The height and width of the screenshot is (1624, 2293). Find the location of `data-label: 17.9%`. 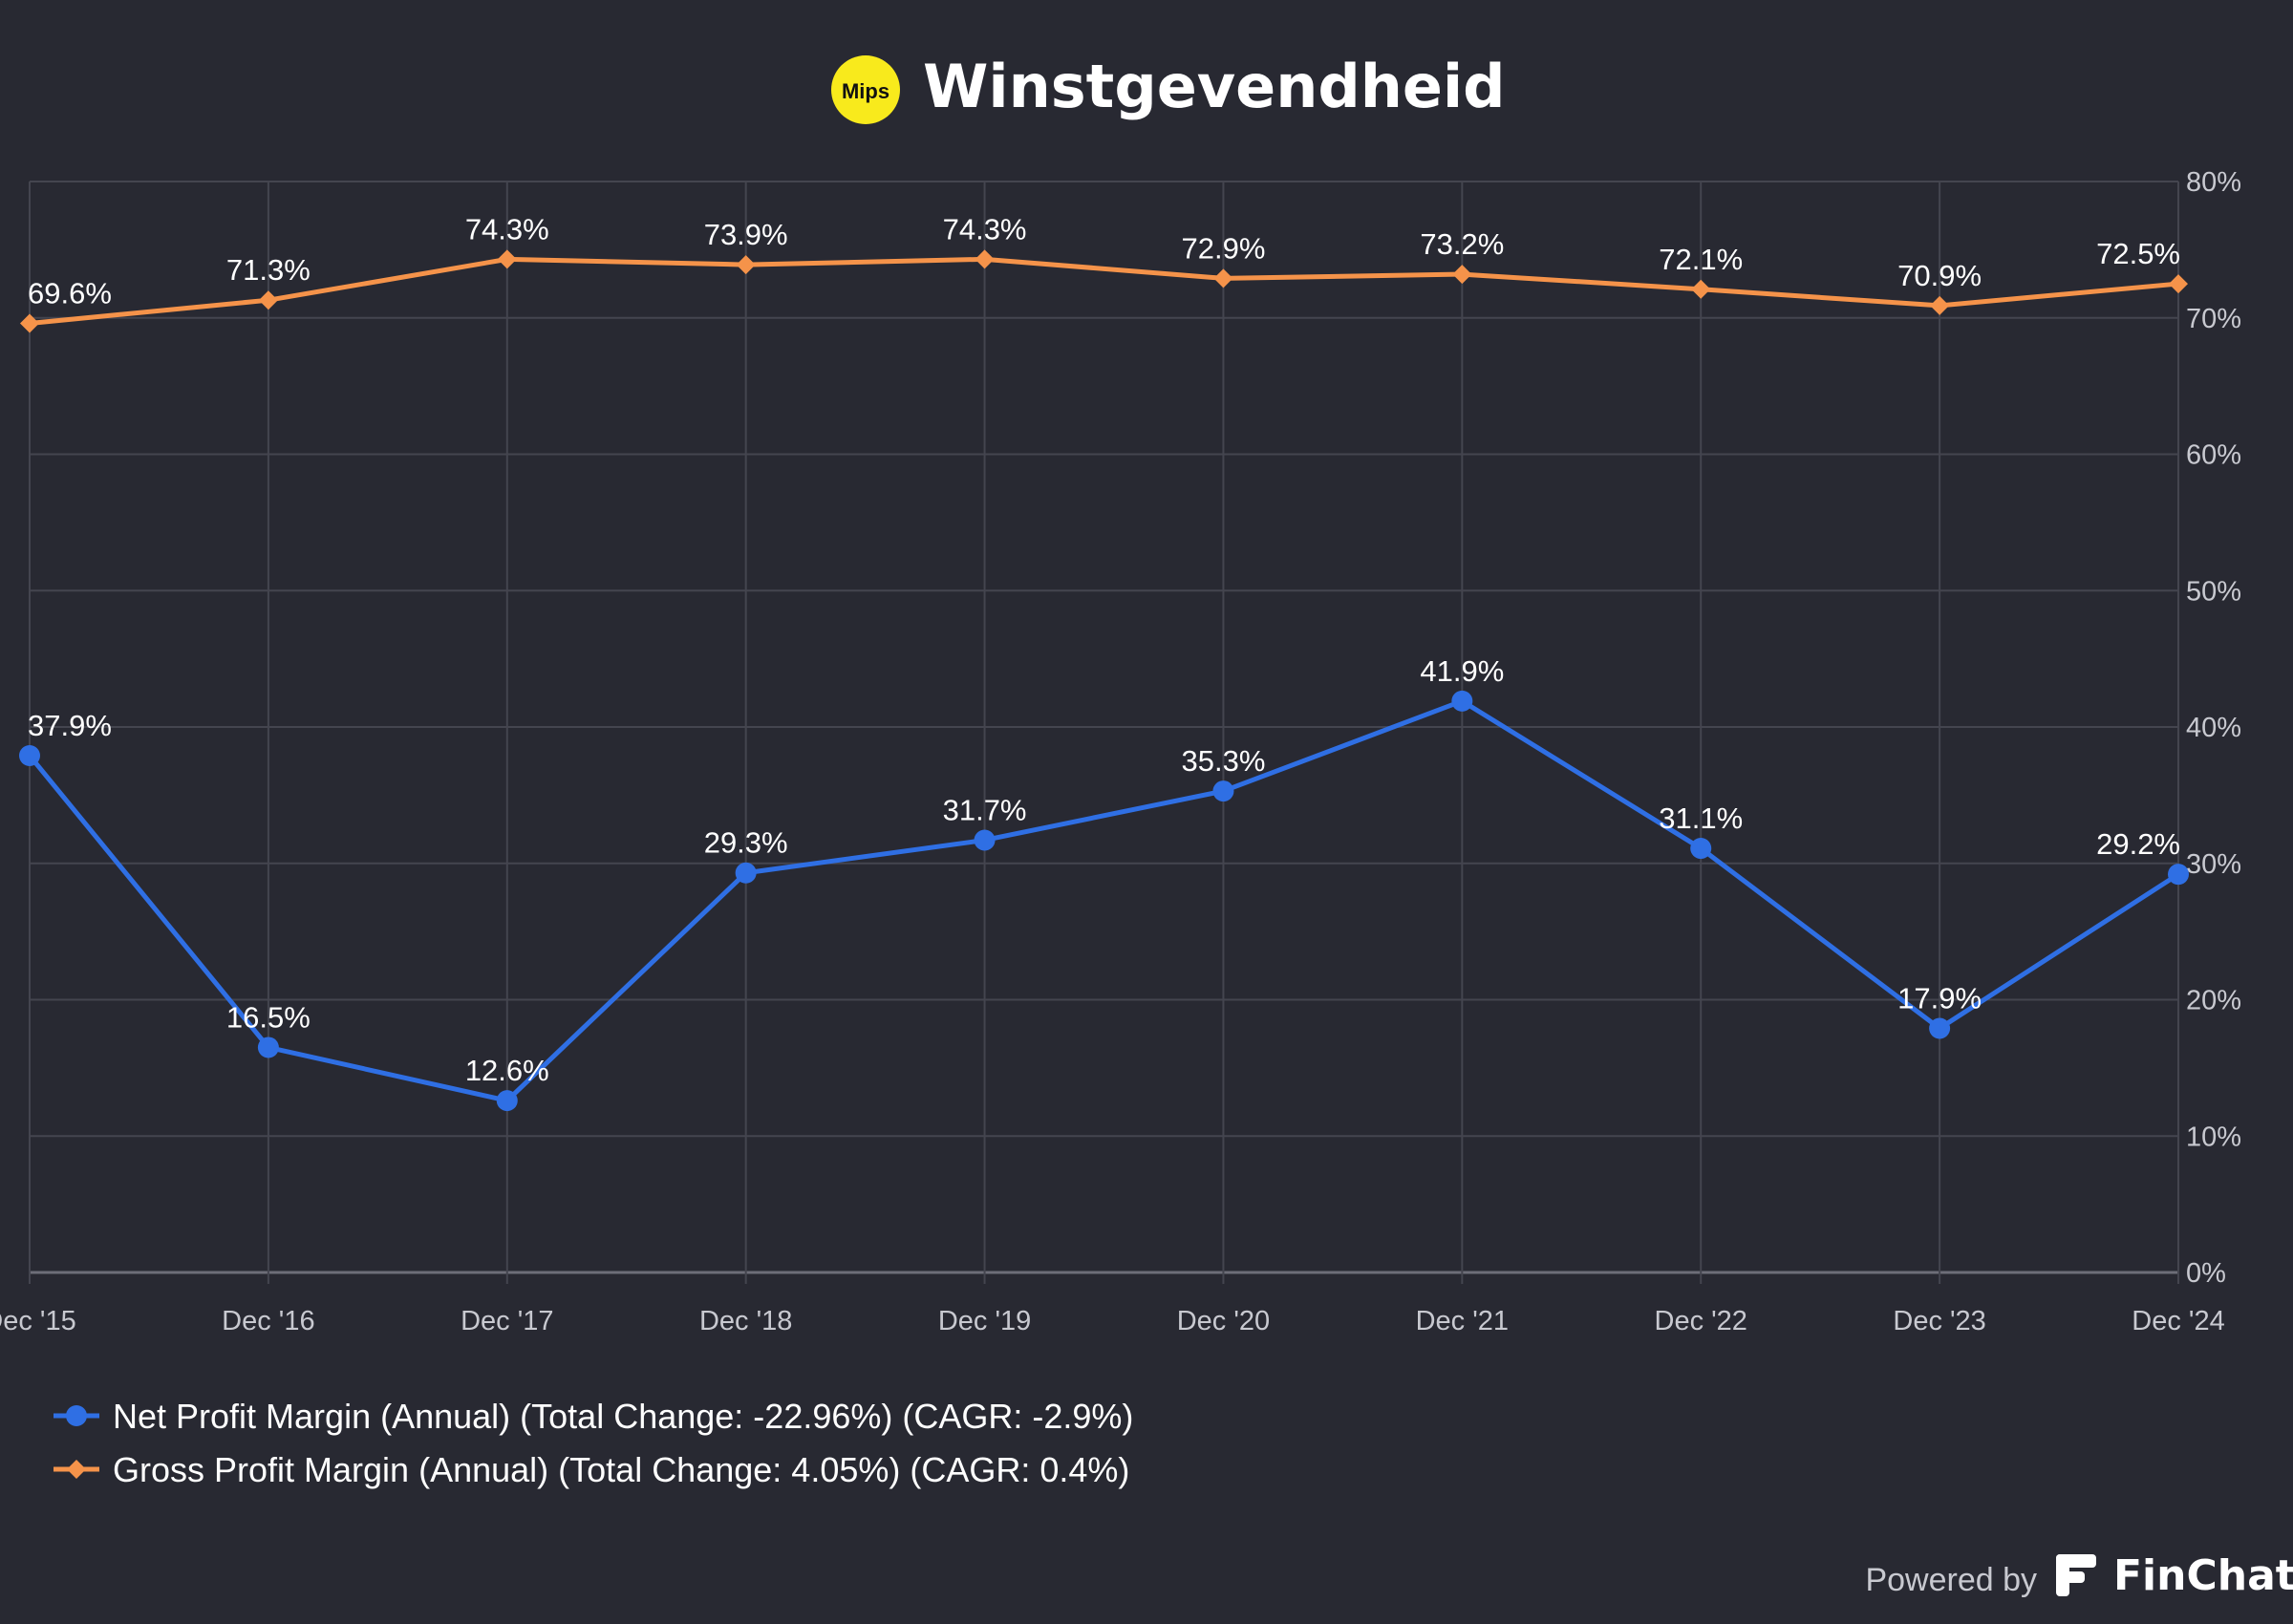

data-label: 17.9% is located at coordinates (1939, 998).